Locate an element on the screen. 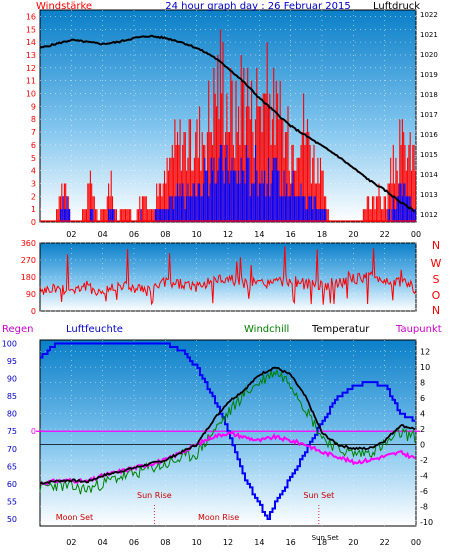 The width and height of the screenshot is (470, 555). humidity-tick-label: 85 is located at coordinates (12, 396).